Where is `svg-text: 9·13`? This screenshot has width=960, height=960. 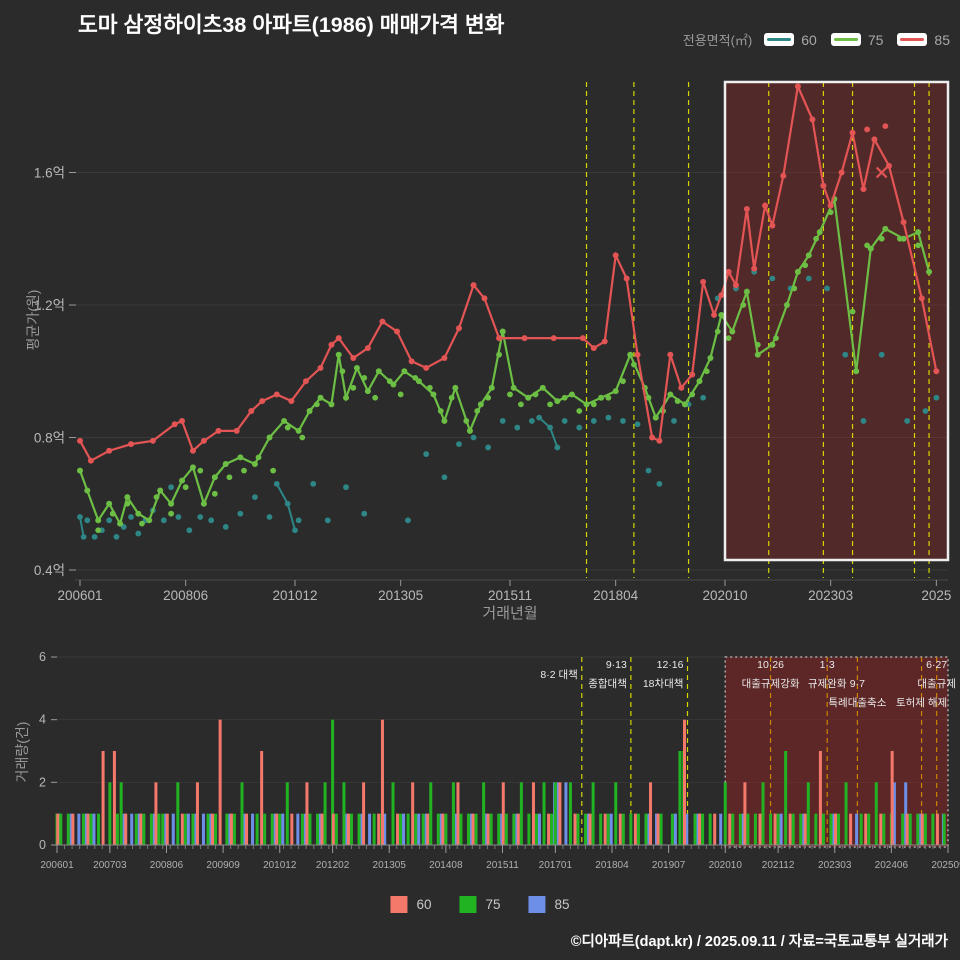
svg-text: 9·13 is located at coordinates (616, 665).